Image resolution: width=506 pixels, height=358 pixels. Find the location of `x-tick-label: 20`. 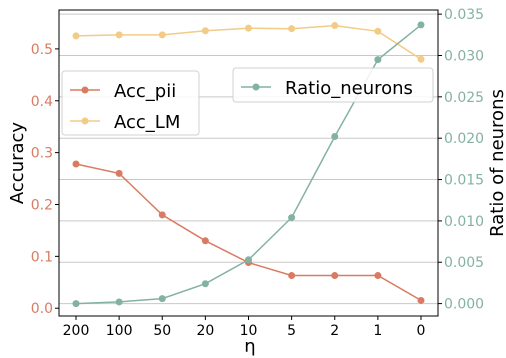

x-tick-label: 20 is located at coordinates (205, 331).